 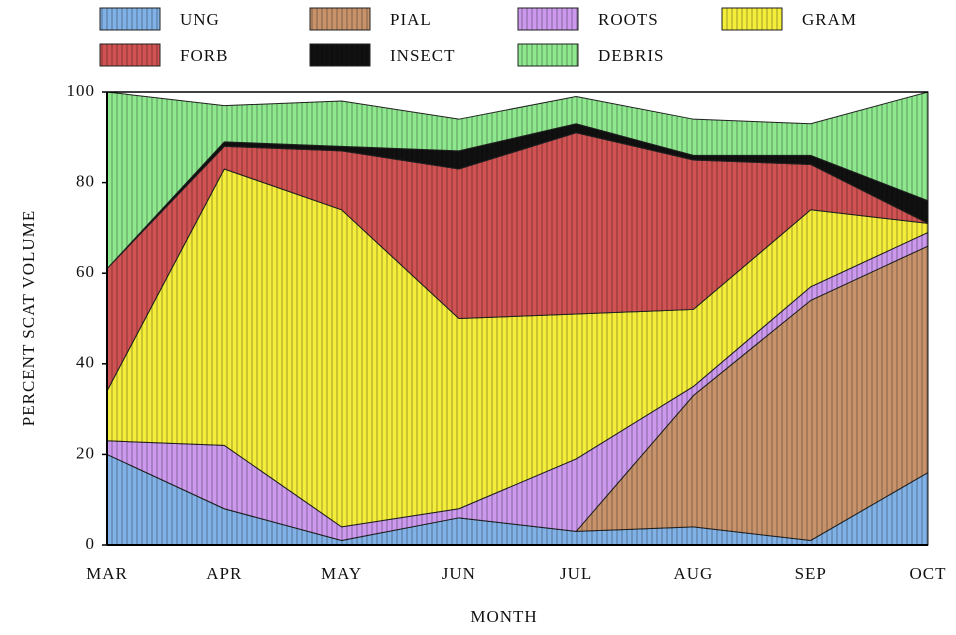 I want to click on y-tick-label: 80, so click(x=85, y=181).